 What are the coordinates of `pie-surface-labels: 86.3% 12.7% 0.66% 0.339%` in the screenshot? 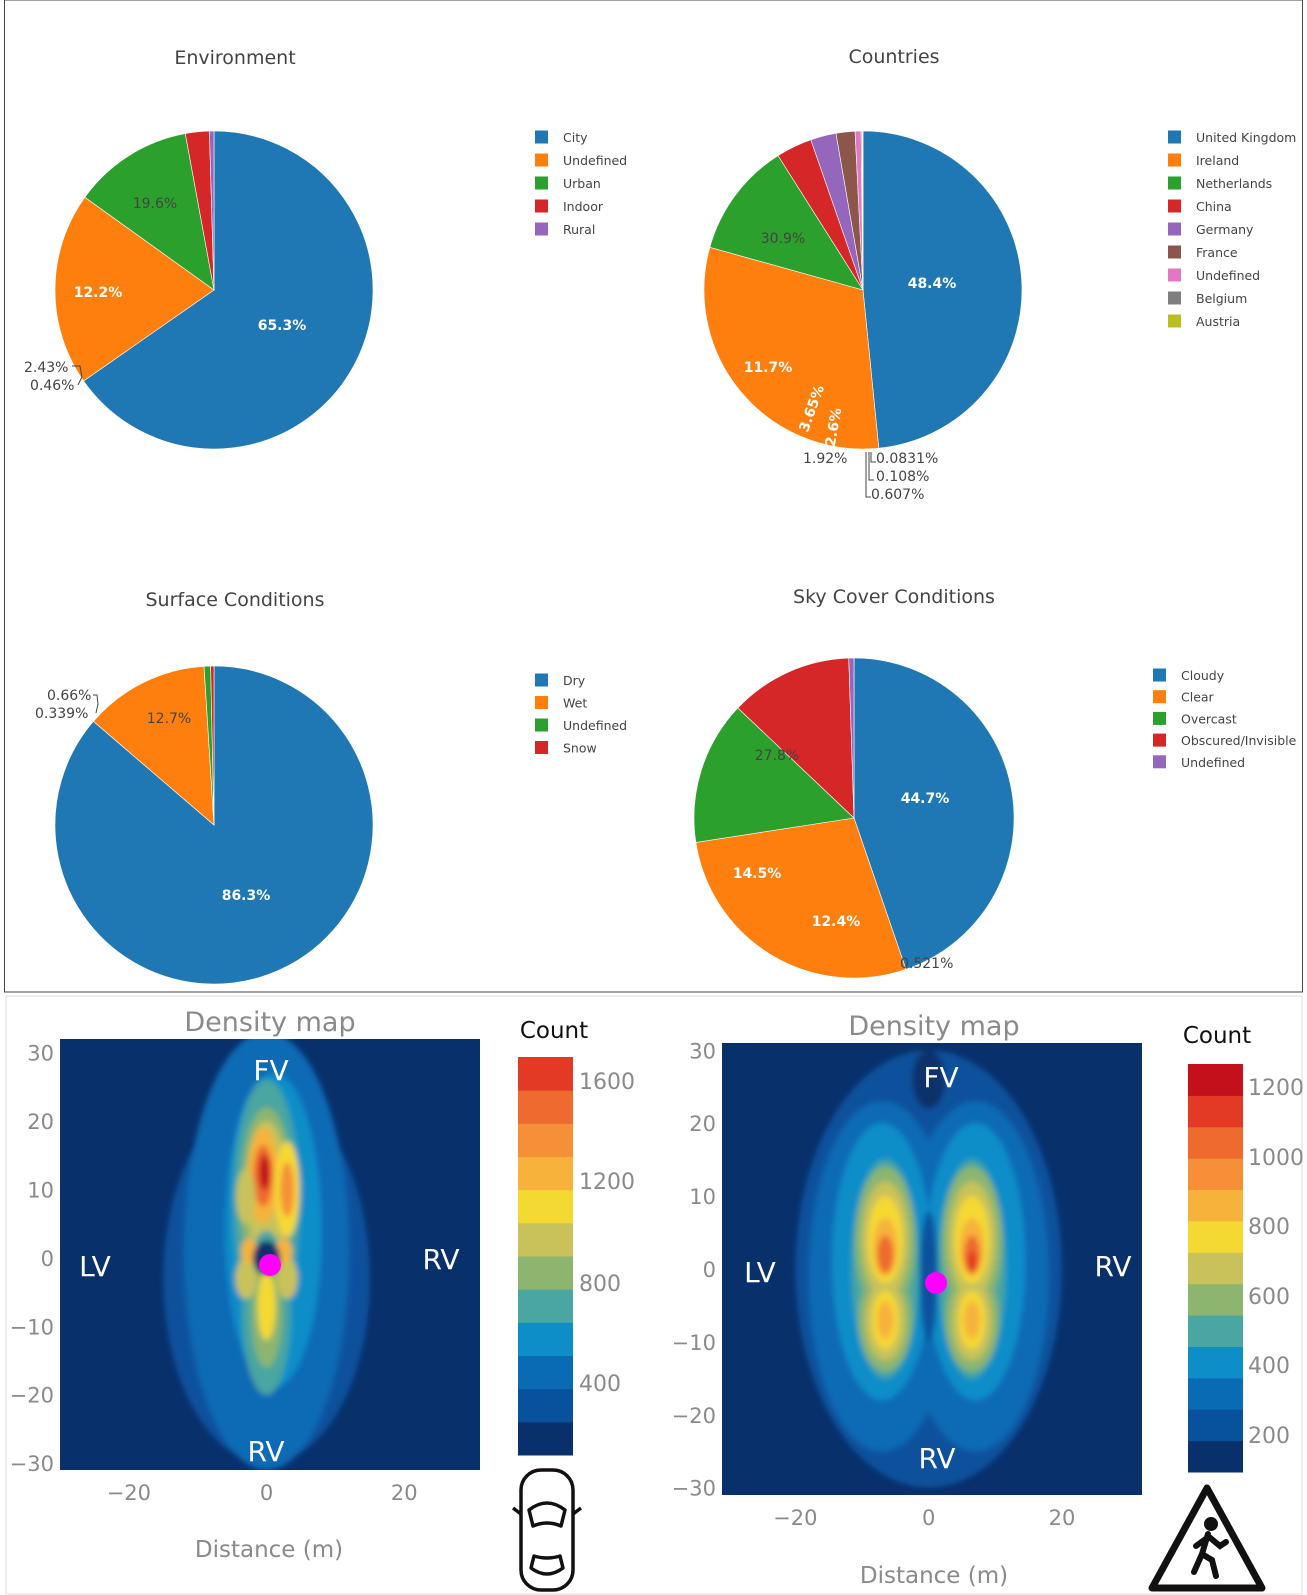 It's located at (152, 796).